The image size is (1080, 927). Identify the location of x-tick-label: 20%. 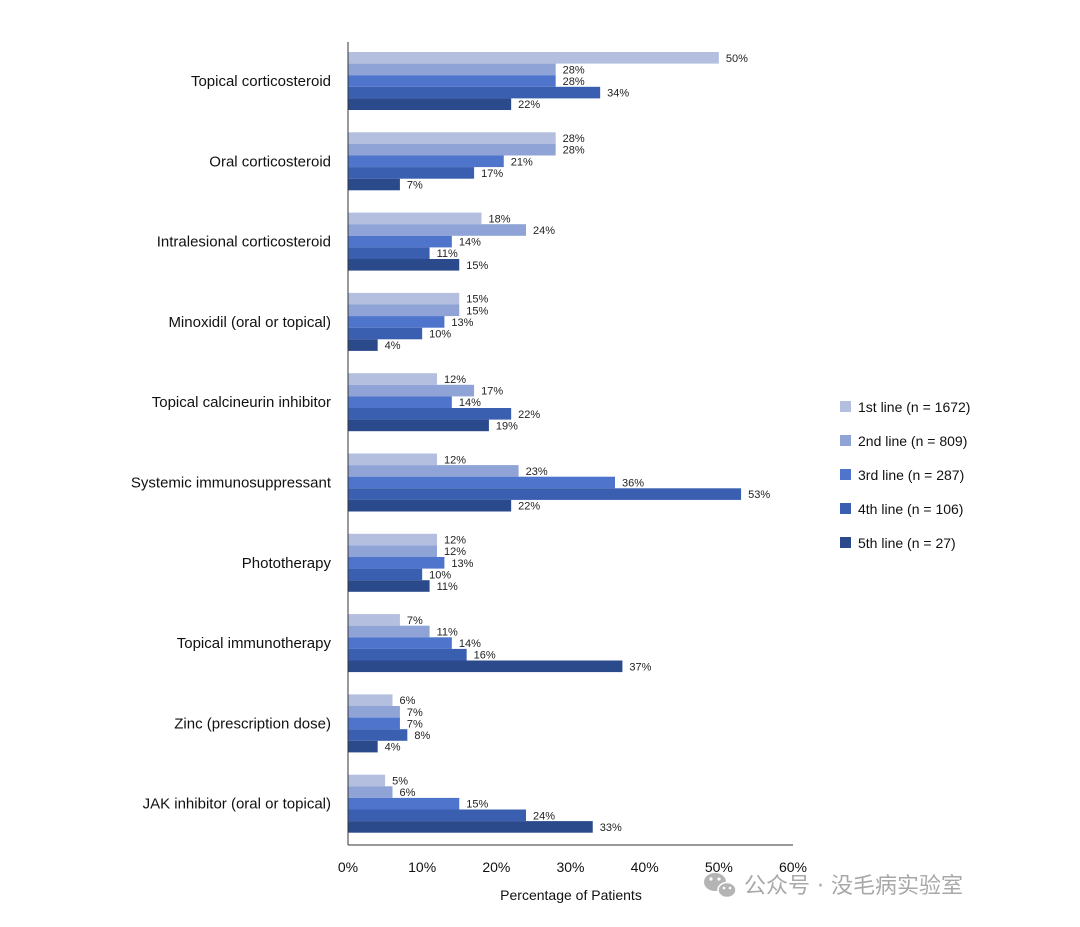
(496, 867).